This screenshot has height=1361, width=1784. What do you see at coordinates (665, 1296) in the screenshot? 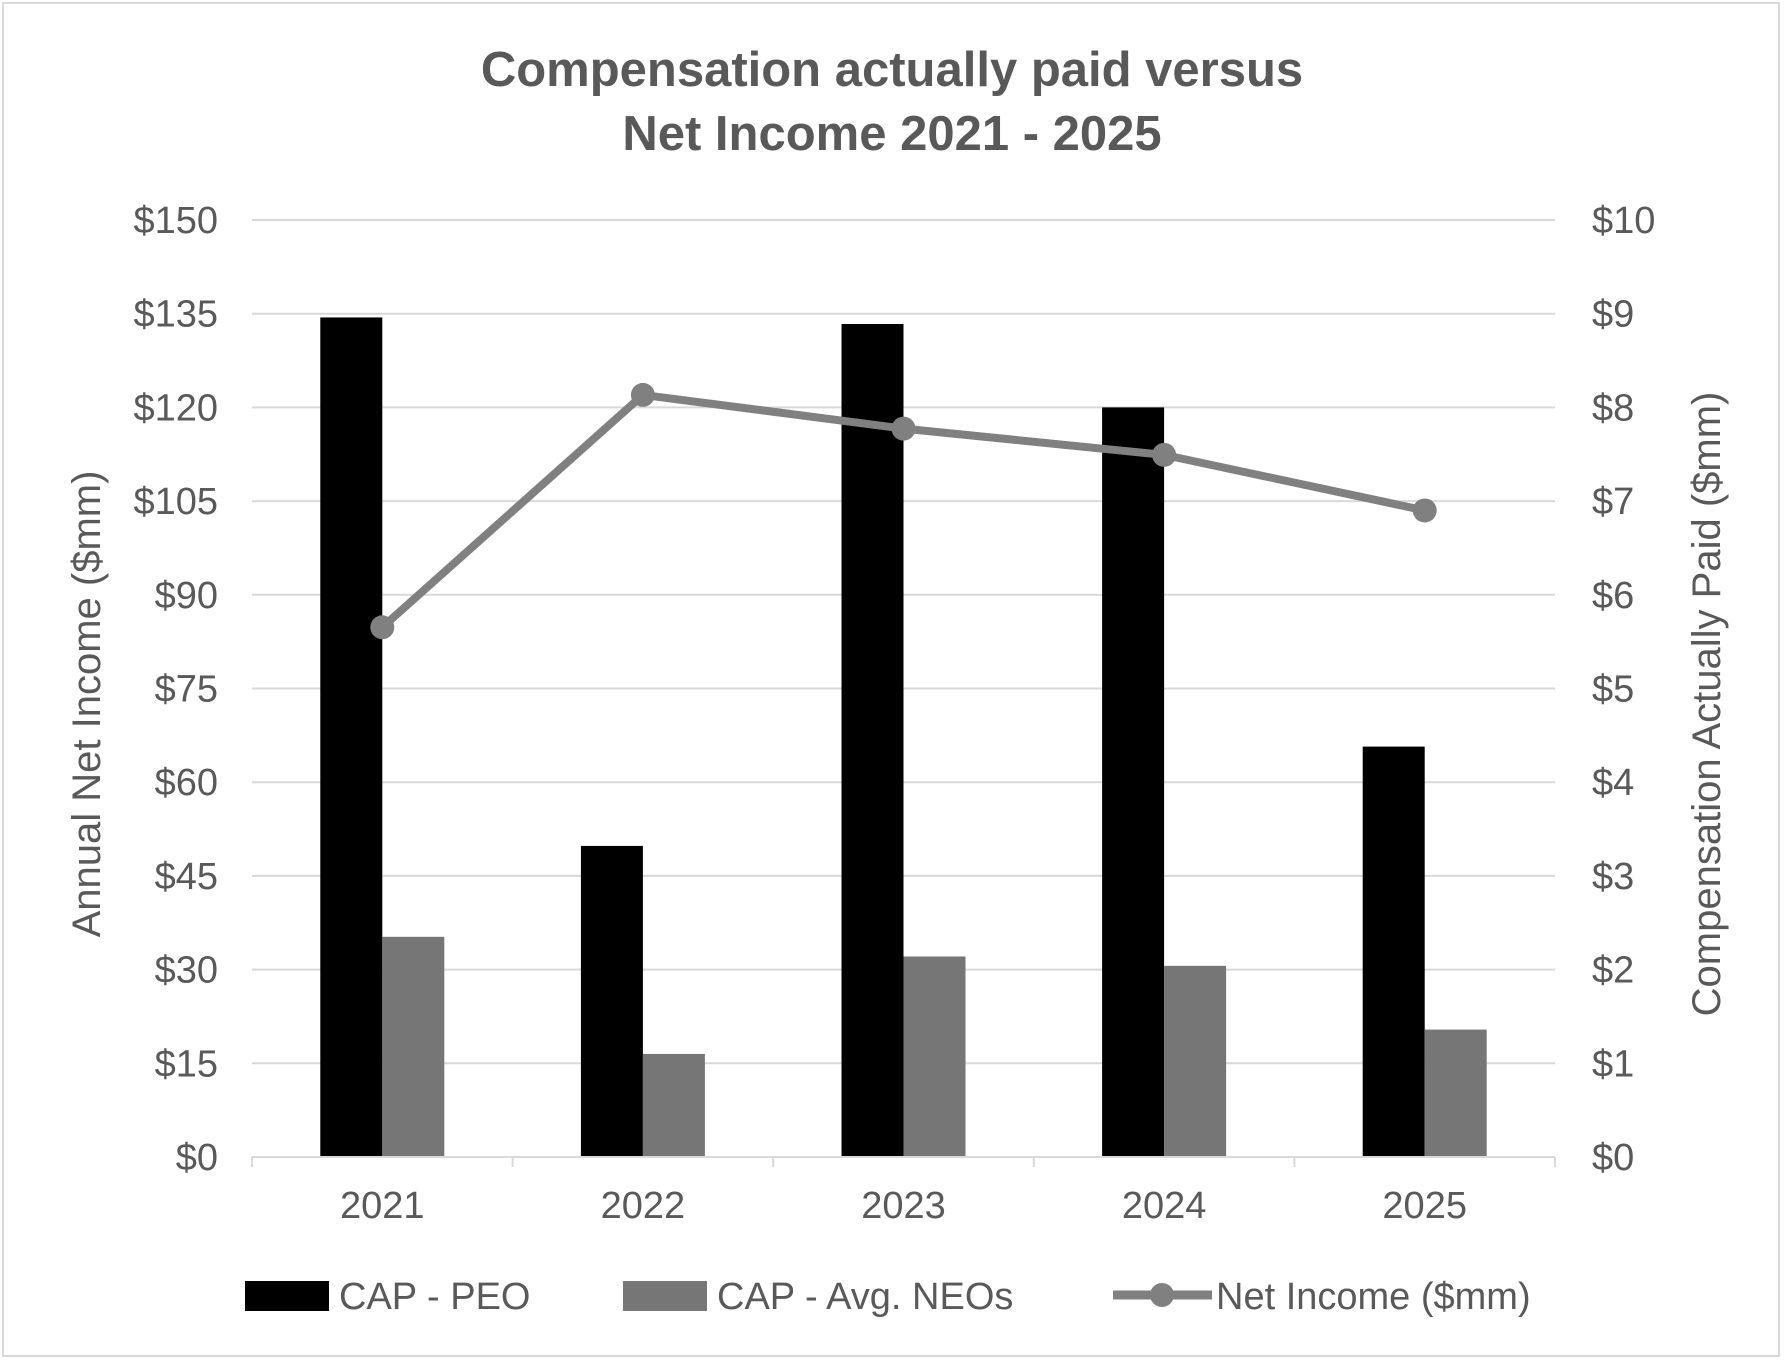
I see `legend-swatch-cap-avg-neos` at bounding box center [665, 1296].